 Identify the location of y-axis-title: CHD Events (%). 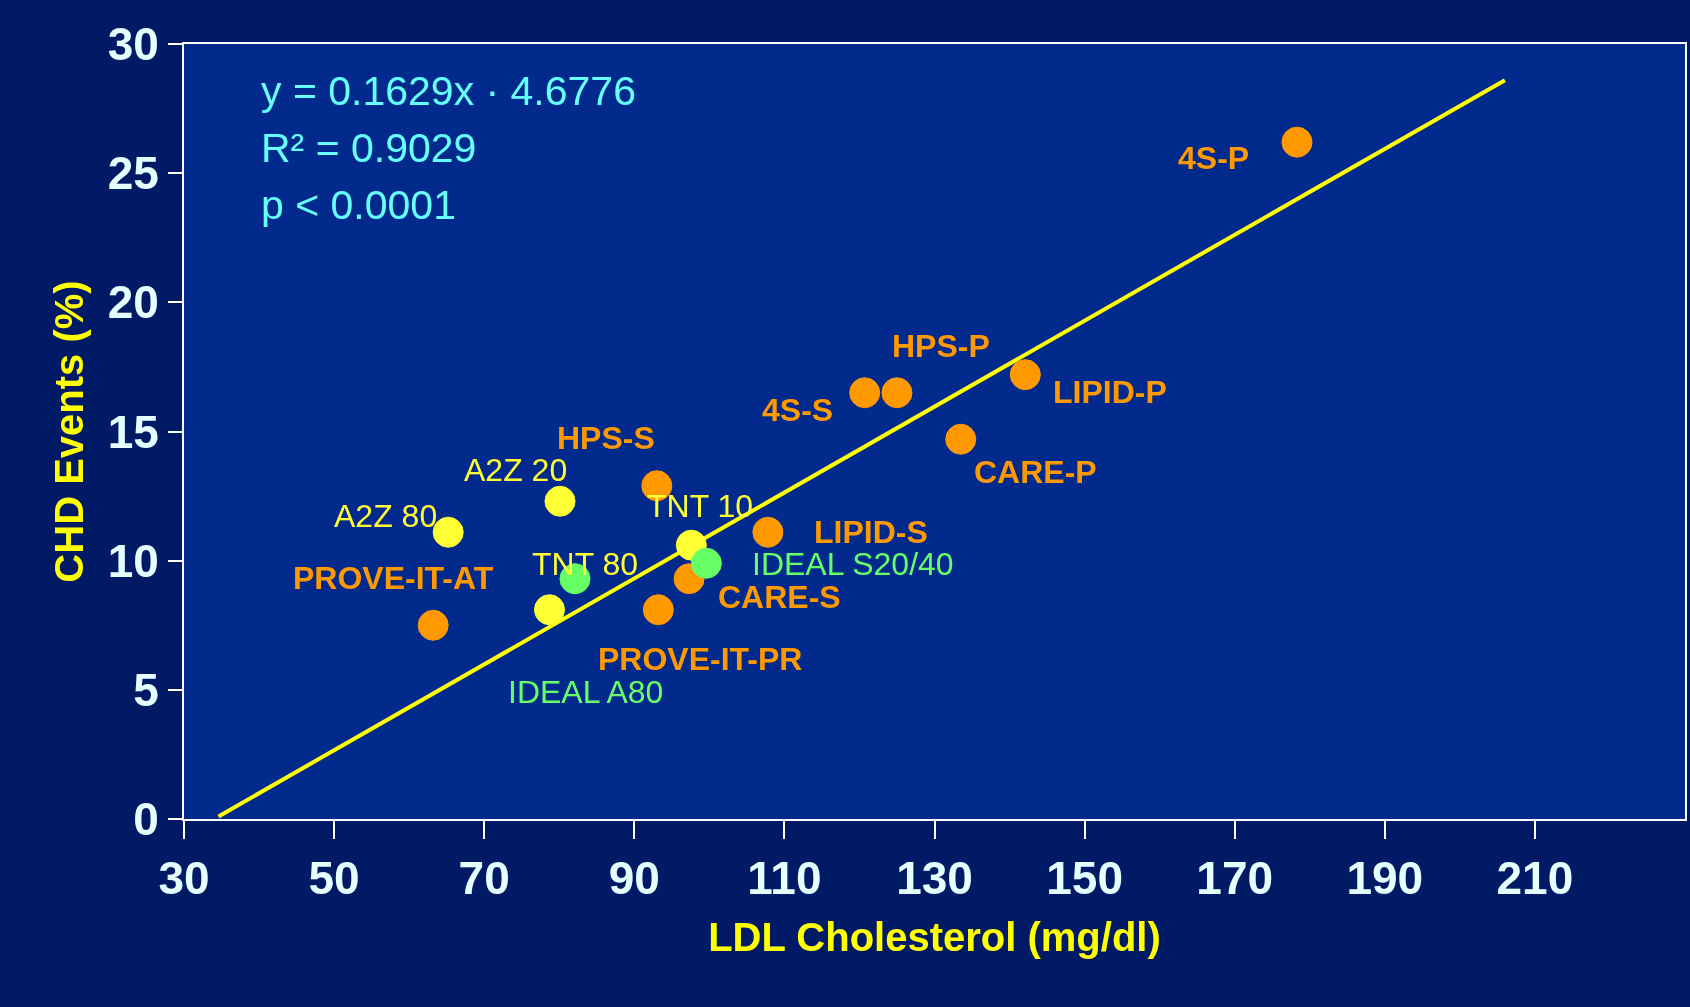
(68, 431).